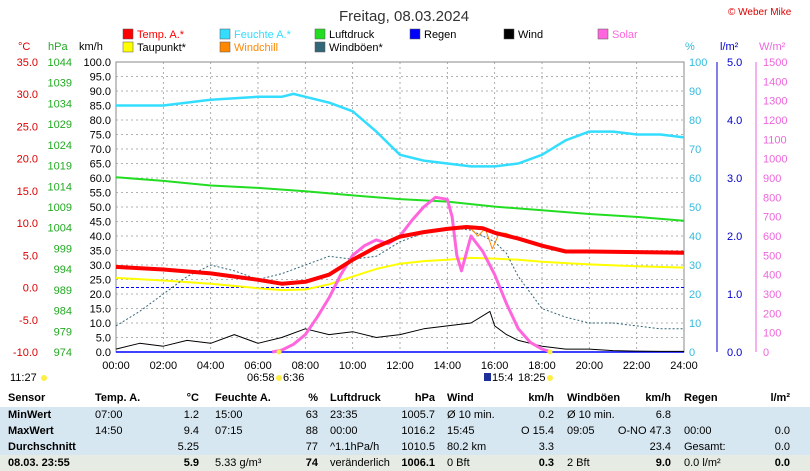  I want to click on tick-wind: 95.0, so click(100, 78).